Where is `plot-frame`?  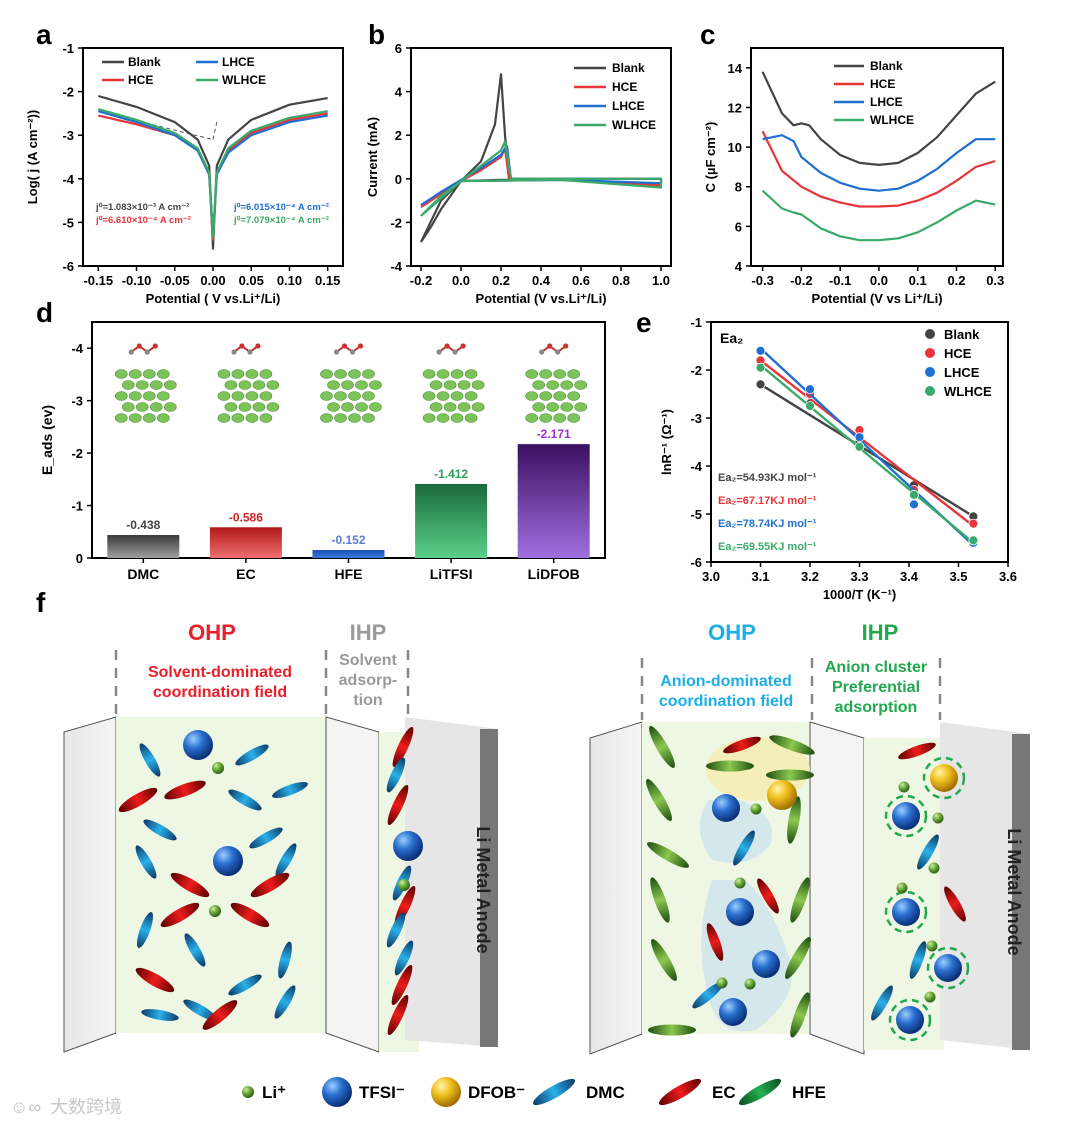 plot-frame is located at coordinates (877, 157).